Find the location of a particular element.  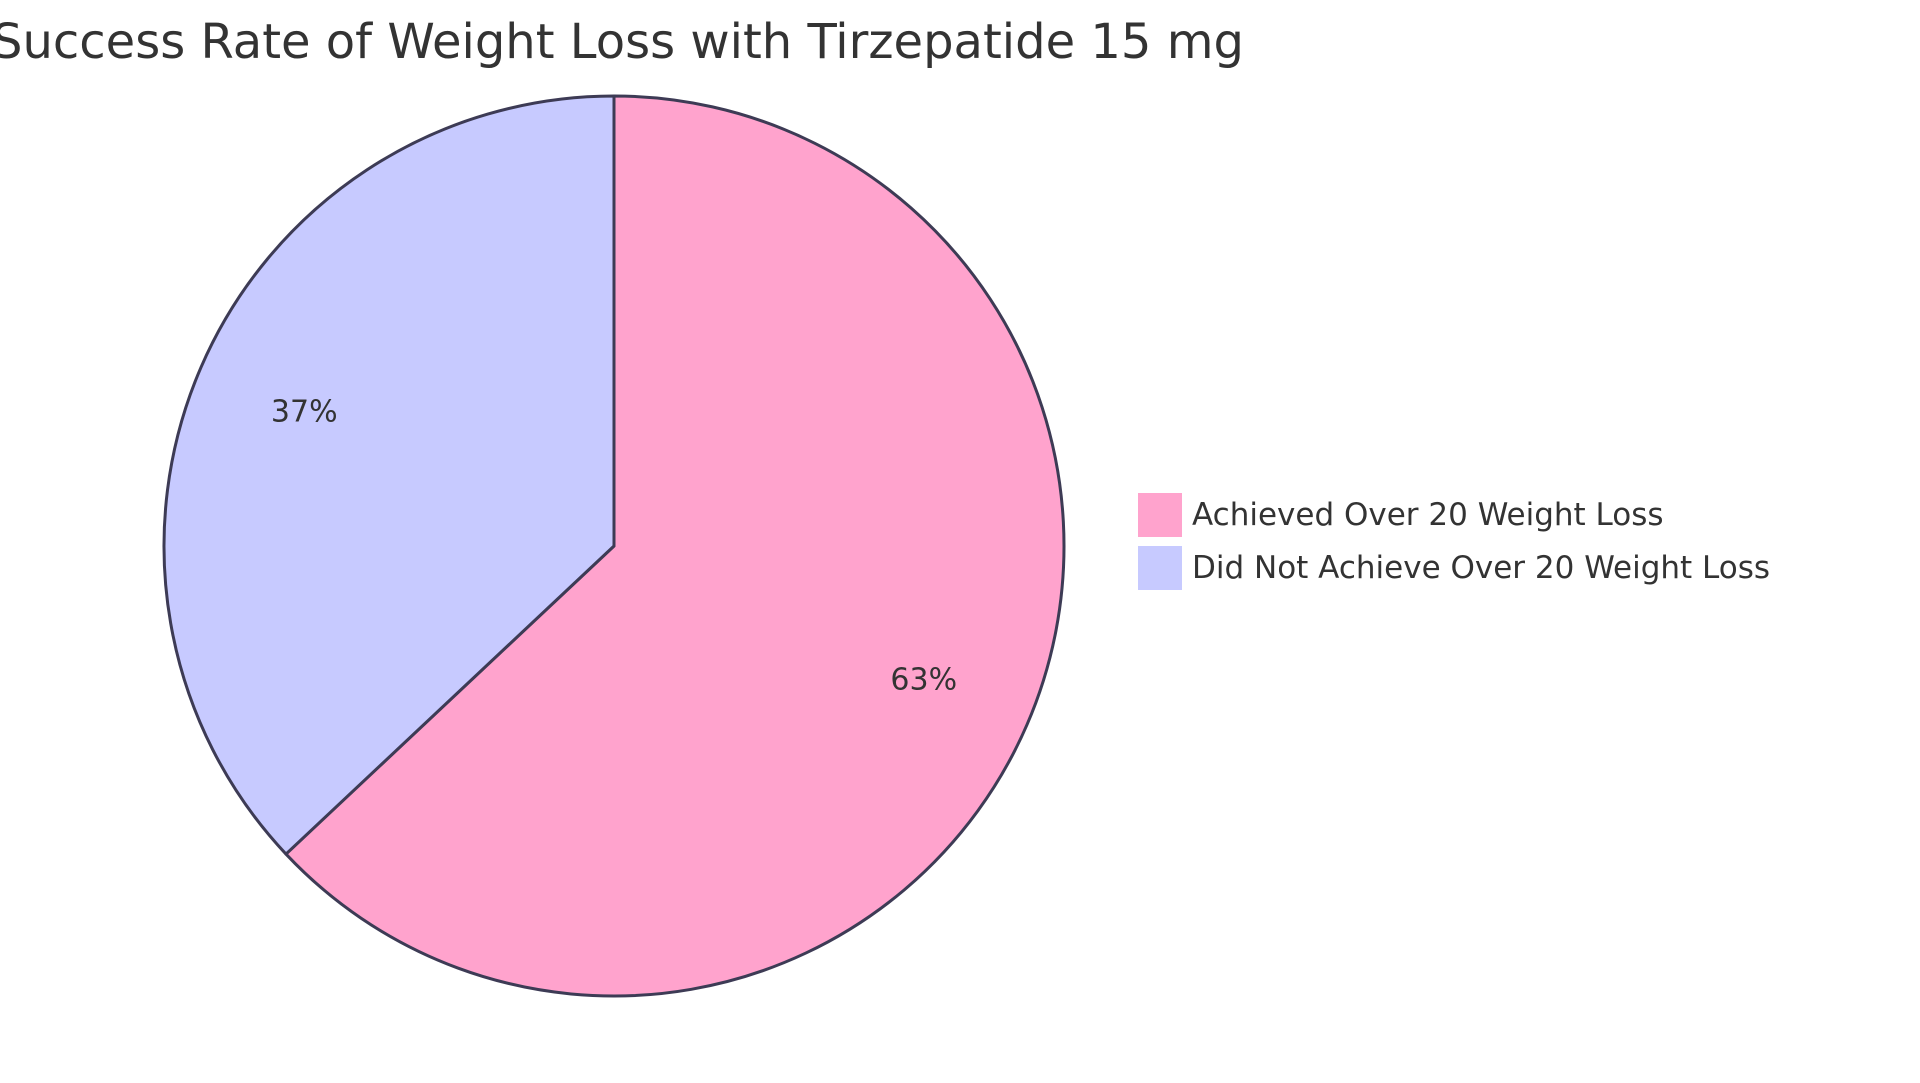

legend-label: Achieved Over 20 Weight Loss is located at coordinates (1428, 515).